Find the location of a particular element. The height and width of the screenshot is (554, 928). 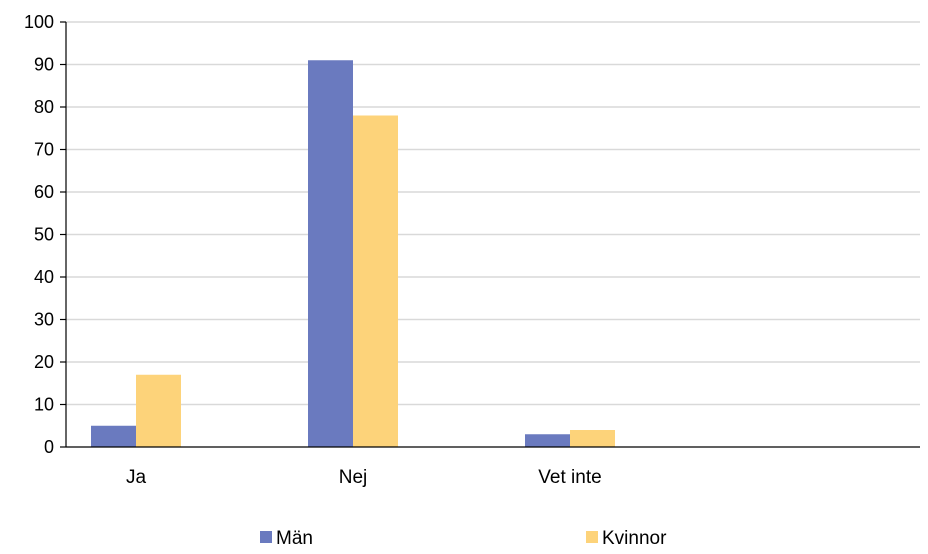

y-tick-label: 10 is located at coordinates (44, 405).